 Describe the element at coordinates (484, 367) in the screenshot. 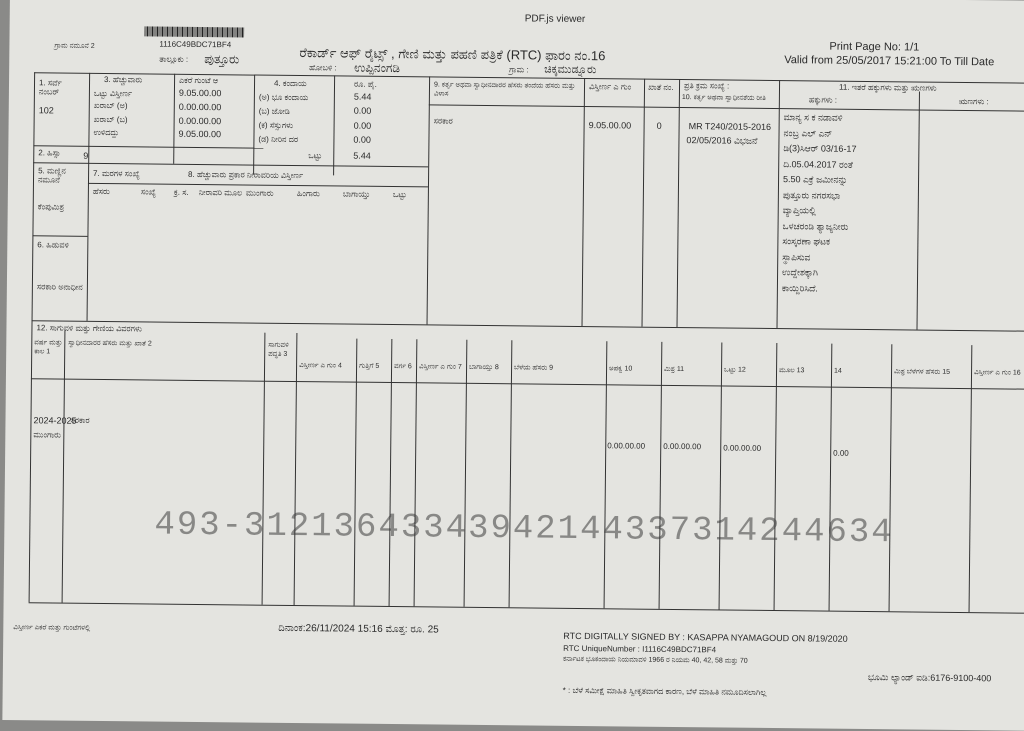

I see `crop-col-header: ಬಾಗಾಯ್ತು 8` at that location.